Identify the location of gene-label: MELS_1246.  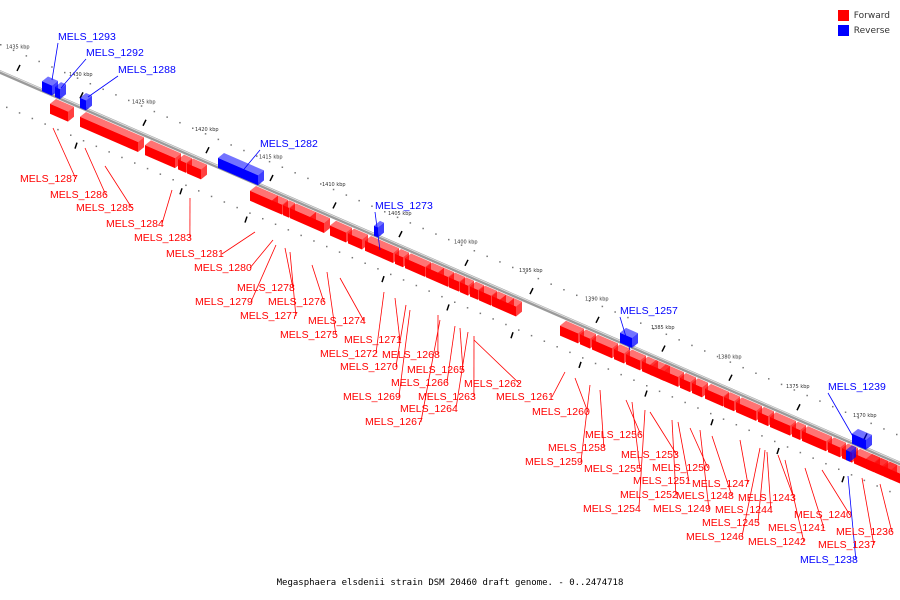
(715, 537).